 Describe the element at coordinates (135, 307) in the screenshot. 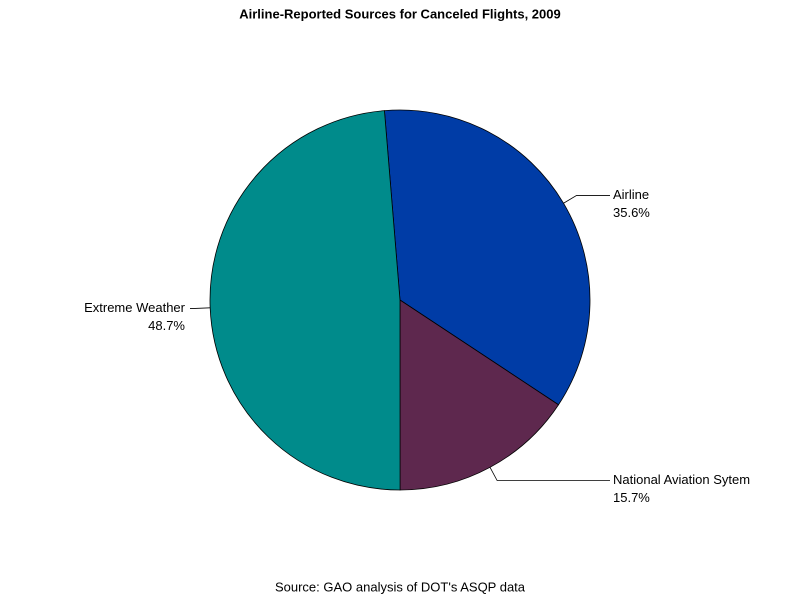

I see `slice-label: Extreme Weather` at that location.